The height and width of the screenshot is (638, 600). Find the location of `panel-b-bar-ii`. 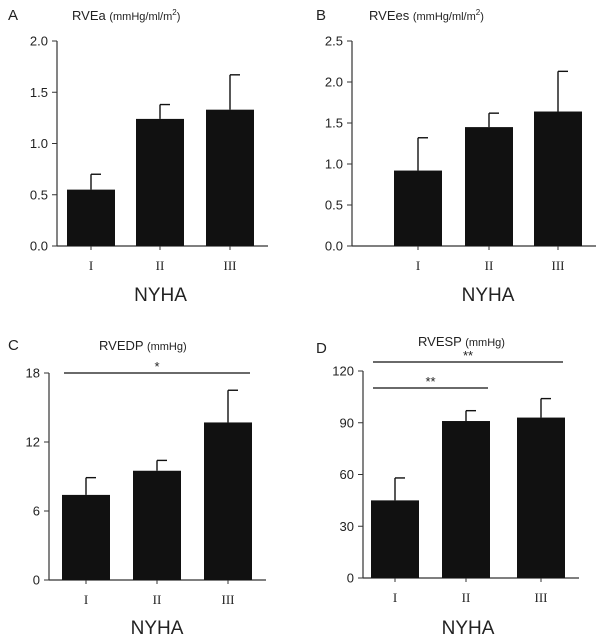

panel-b-bar-ii is located at coordinates (489, 186).